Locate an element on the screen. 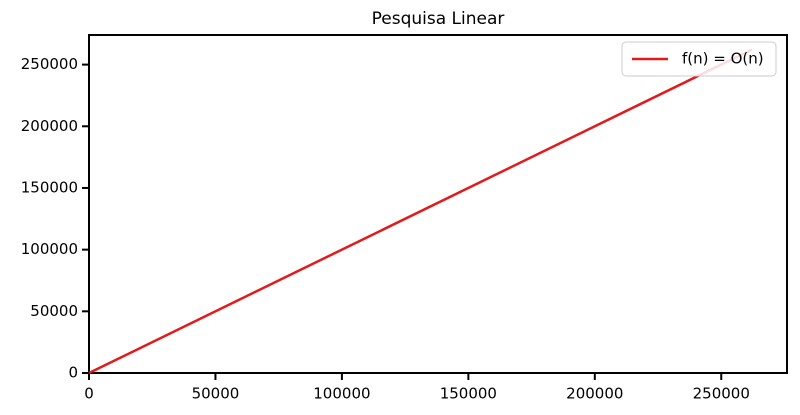  x-tick-label: 0 is located at coordinates (89, 394).